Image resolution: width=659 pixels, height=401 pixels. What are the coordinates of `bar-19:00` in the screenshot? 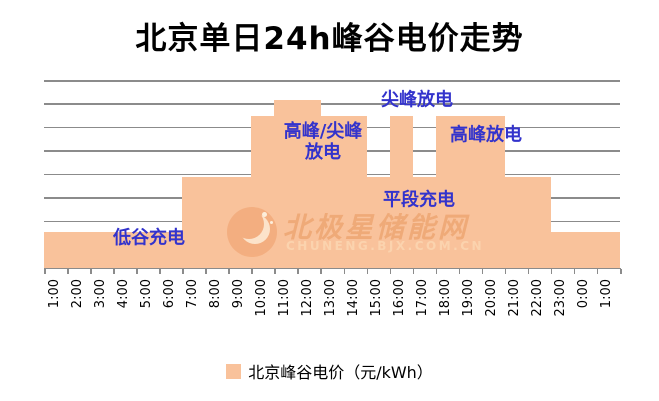 It's located at (470, 192).